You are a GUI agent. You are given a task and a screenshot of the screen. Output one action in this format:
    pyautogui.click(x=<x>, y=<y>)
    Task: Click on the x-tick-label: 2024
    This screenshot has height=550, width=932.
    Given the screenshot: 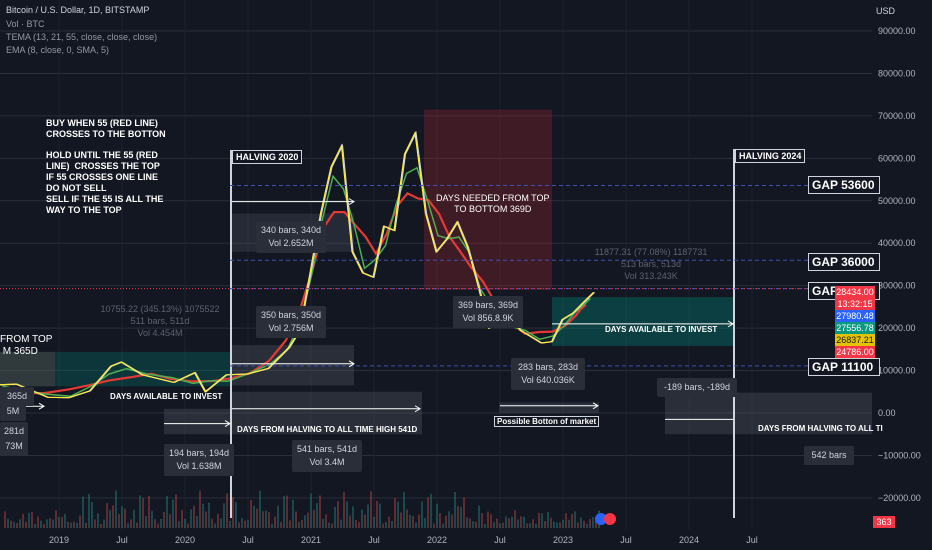 What is the action you would take?
    pyautogui.click(x=689, y=540)
    